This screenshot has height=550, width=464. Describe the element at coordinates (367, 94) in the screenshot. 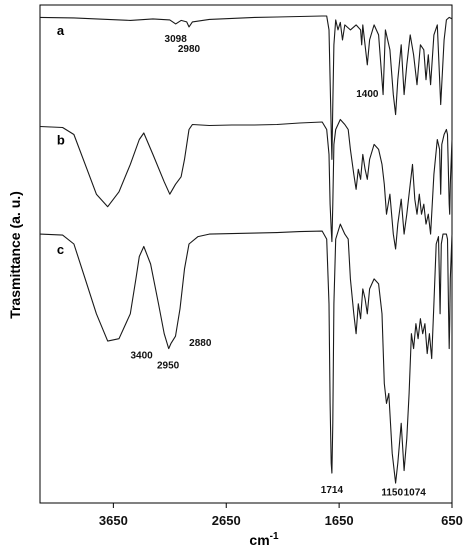

I see `peak-label: 1400` at that location.